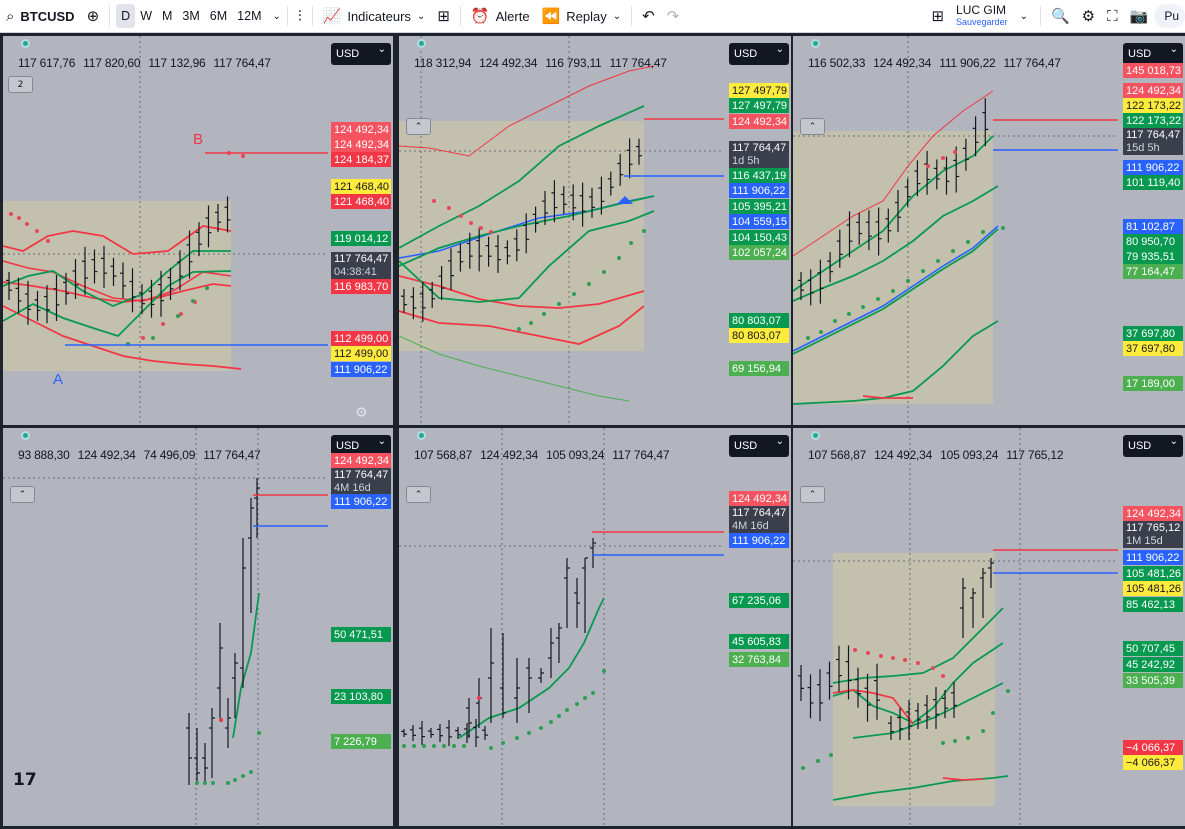 The height and width of the screenshot is (829, 1185). What do you see at coordinates (1153, 513) in the screenshot?
I see `price-axis-label: 124 492,34` at bounding box center [1153, 513].